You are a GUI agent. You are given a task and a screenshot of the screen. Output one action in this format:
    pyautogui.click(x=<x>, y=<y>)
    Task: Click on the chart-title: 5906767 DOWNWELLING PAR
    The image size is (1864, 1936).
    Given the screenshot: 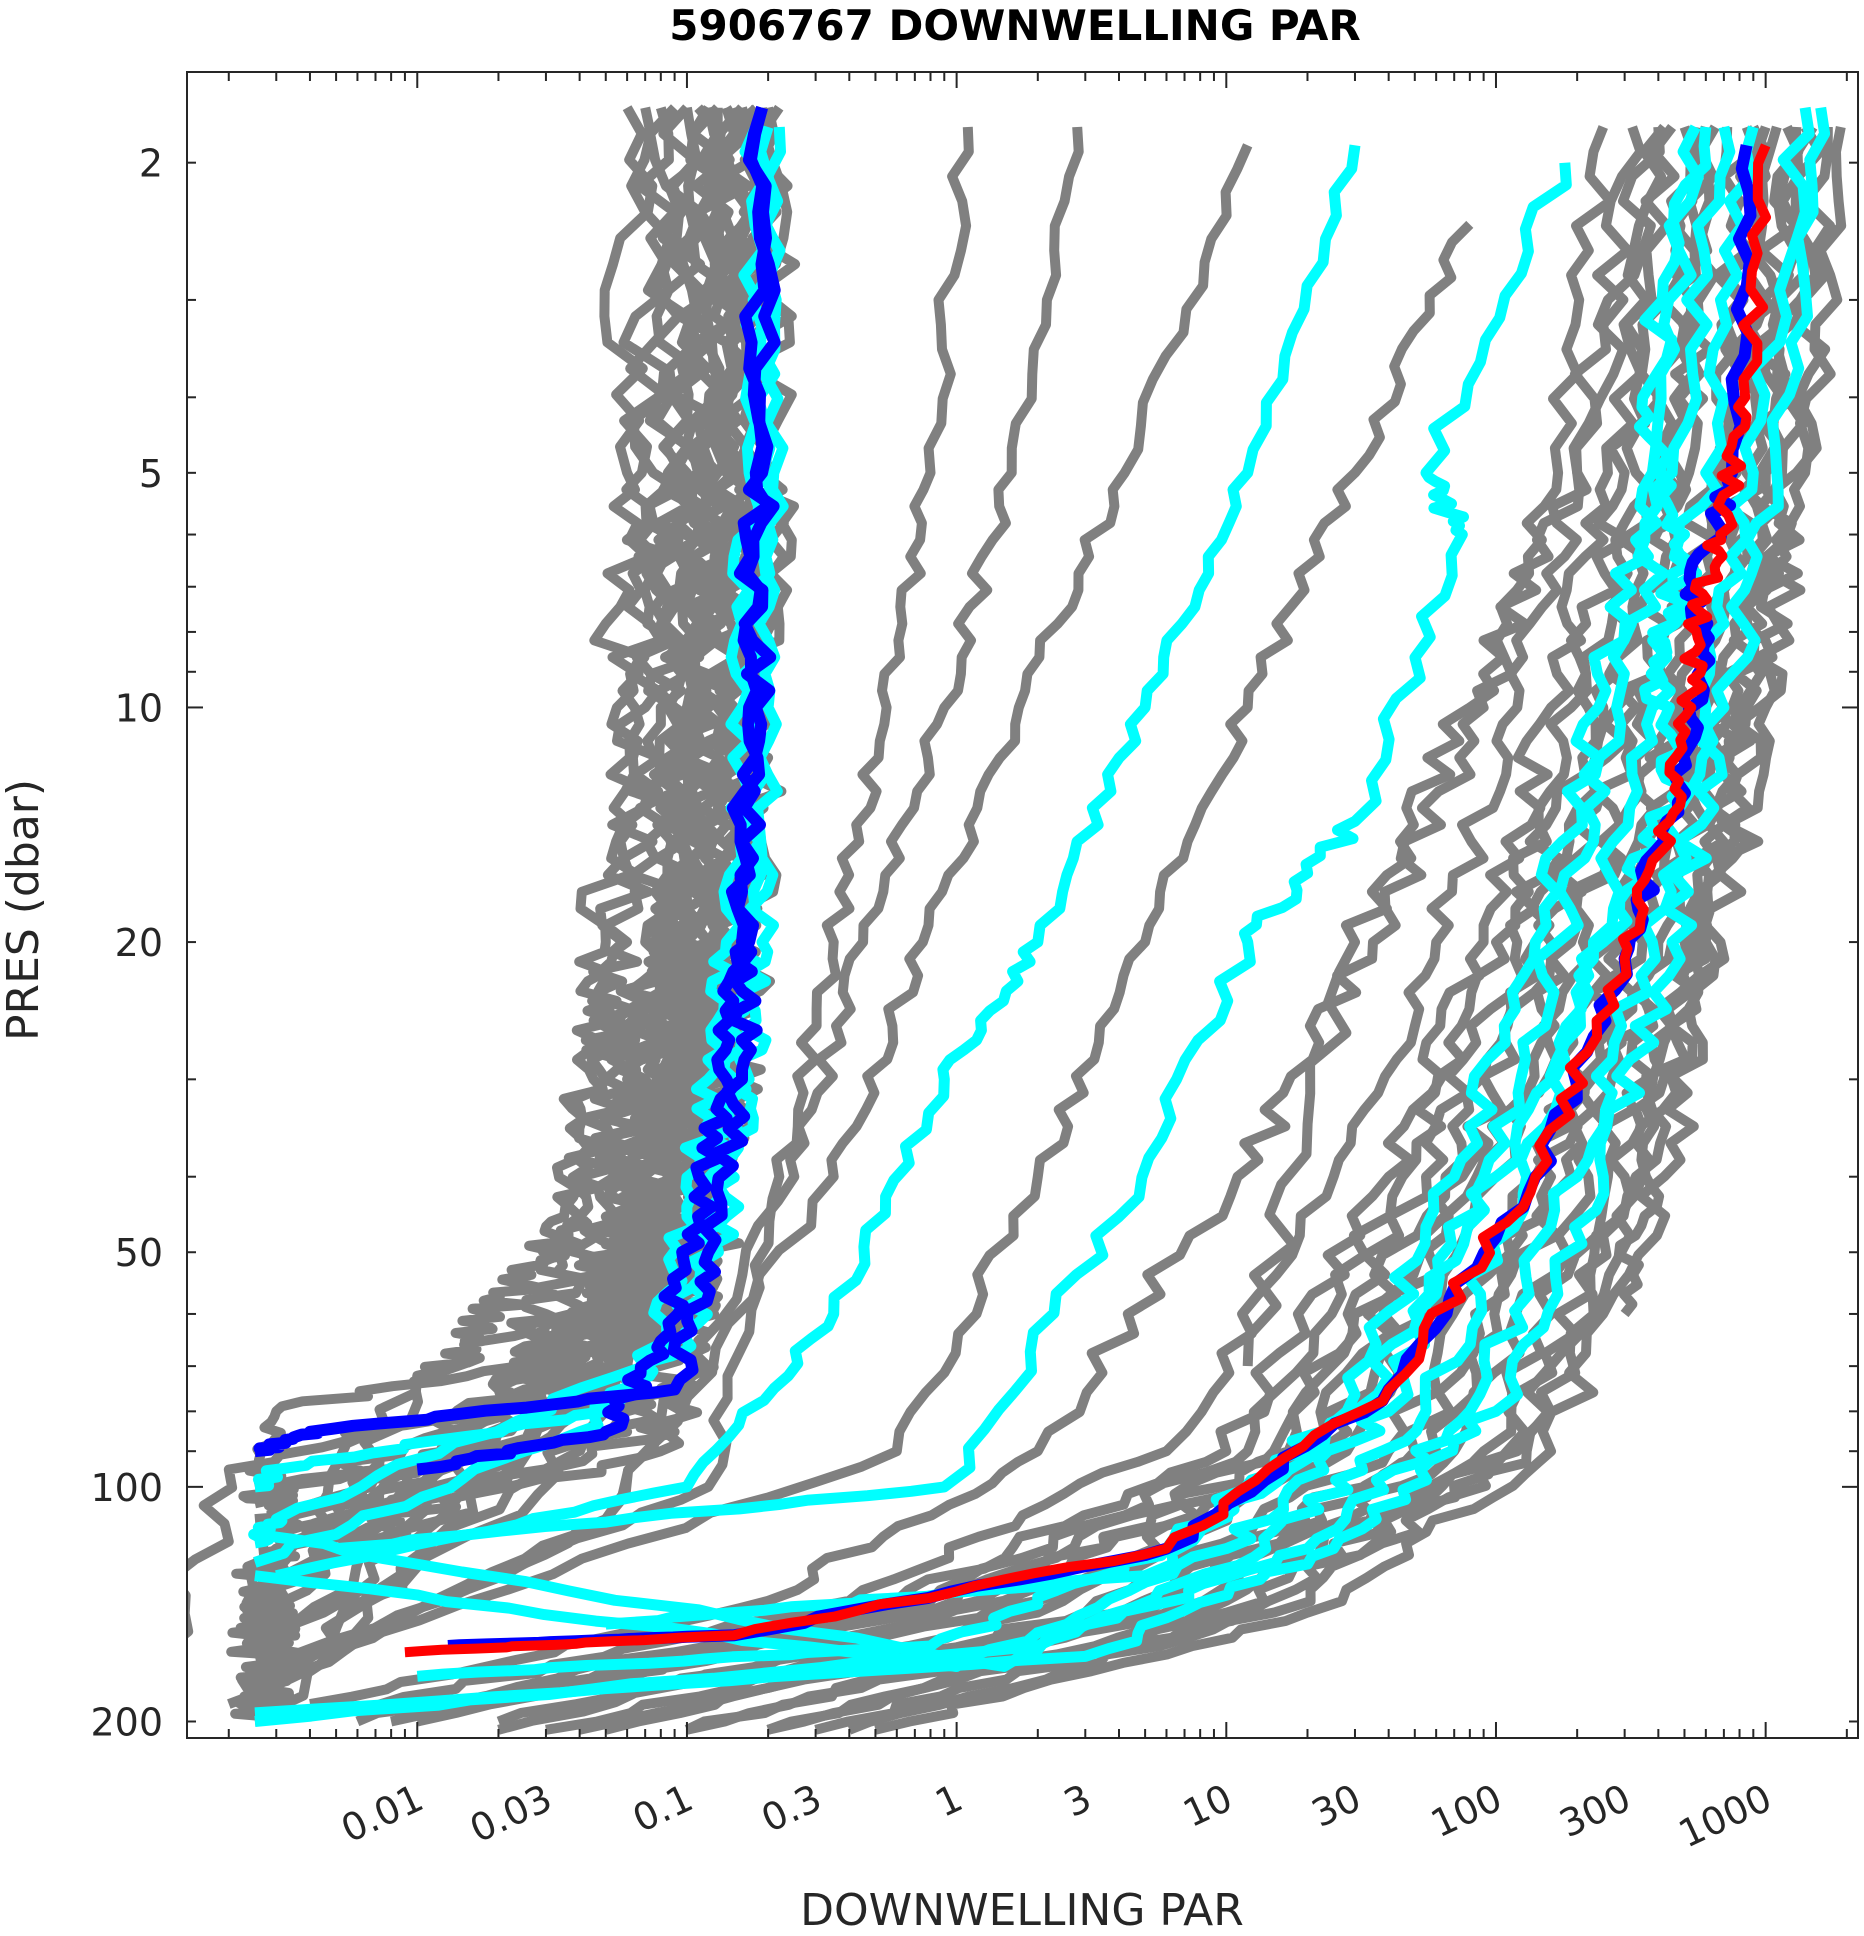 What is the action you would take?
    pyautogui.click(x=1014, y=25)
    